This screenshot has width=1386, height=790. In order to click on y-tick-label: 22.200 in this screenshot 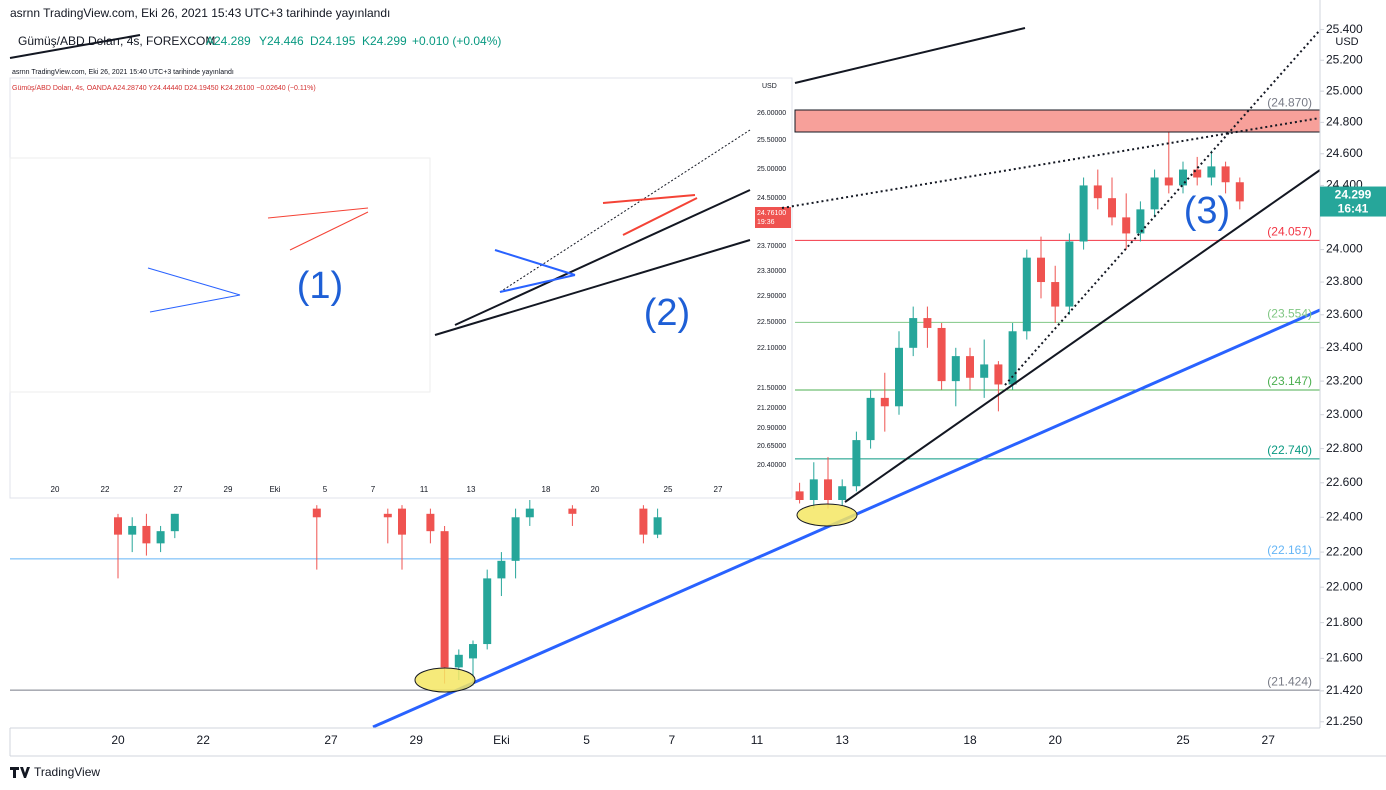, I will do `click(1344, 551)`.